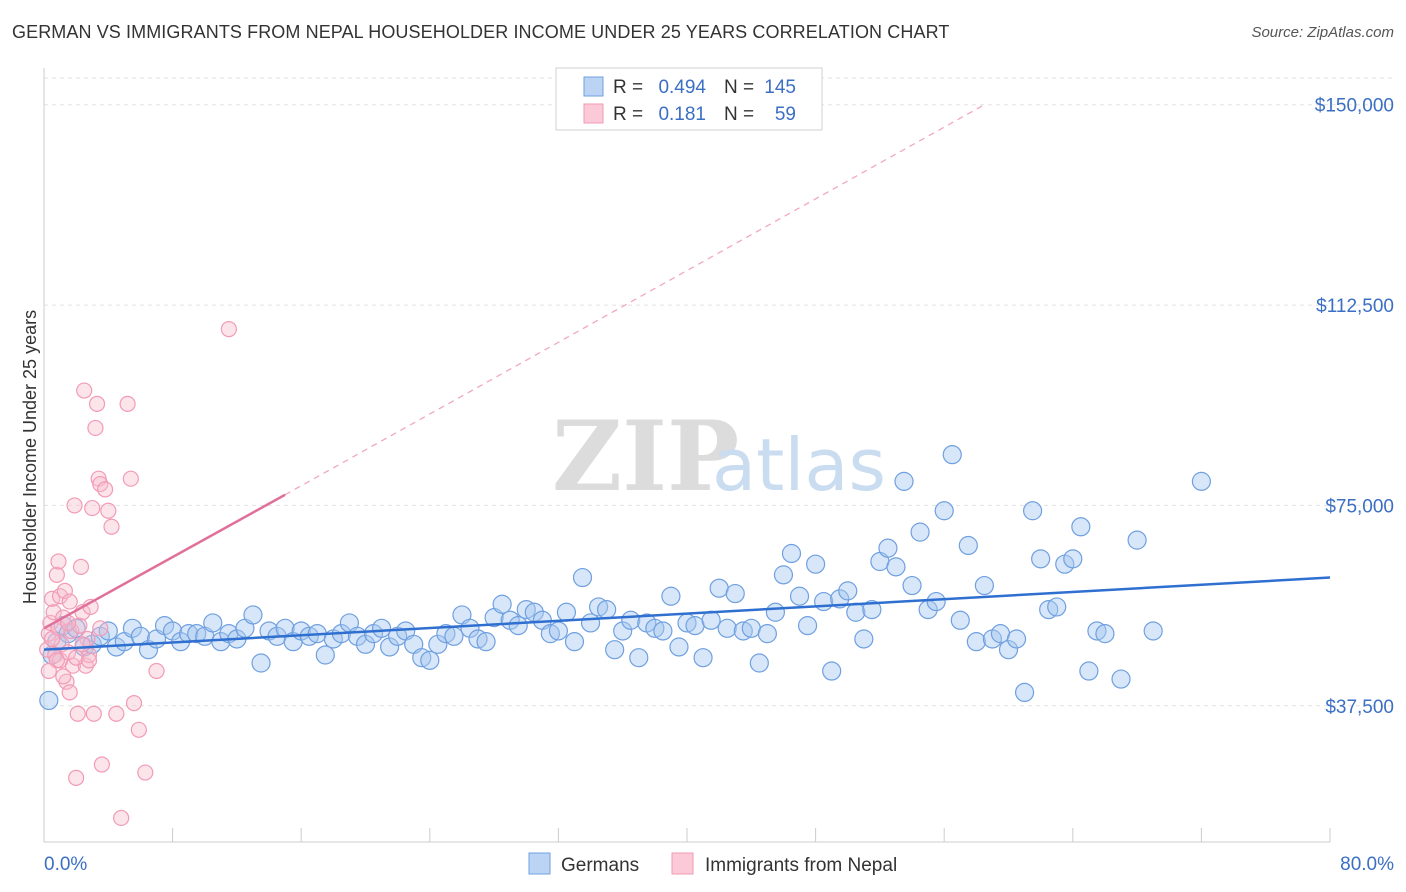 The height and width of the screenshot is (892, 1406). What do you see at coordinates (600, 865) in the screenshot?
I see `legend-bottom-label-germans: Germans` at bounding box center [600, 865].